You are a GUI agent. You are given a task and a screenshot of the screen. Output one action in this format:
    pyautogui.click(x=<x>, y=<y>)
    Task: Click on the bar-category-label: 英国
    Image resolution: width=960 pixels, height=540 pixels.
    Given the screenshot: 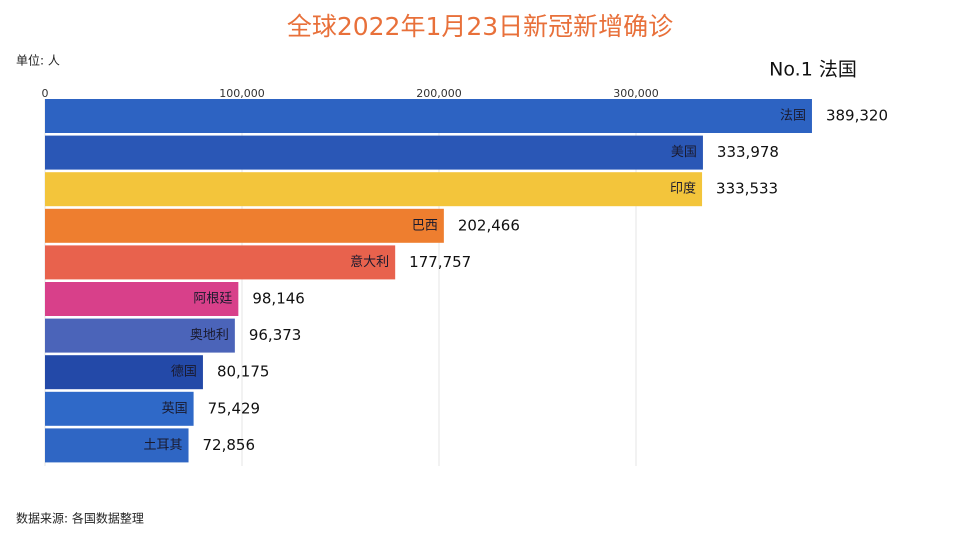 What is the action you would take?
    pyautogui.click(x=175, y=408)
    